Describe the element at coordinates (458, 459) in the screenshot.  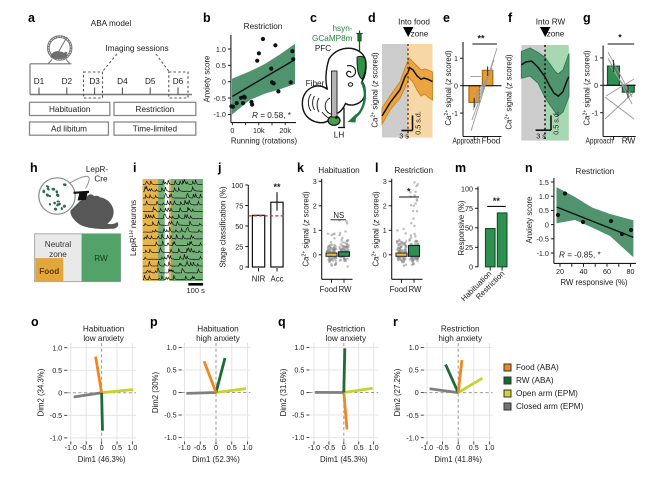
I see `svg-text: Dim1 (41.8%)` at that location.